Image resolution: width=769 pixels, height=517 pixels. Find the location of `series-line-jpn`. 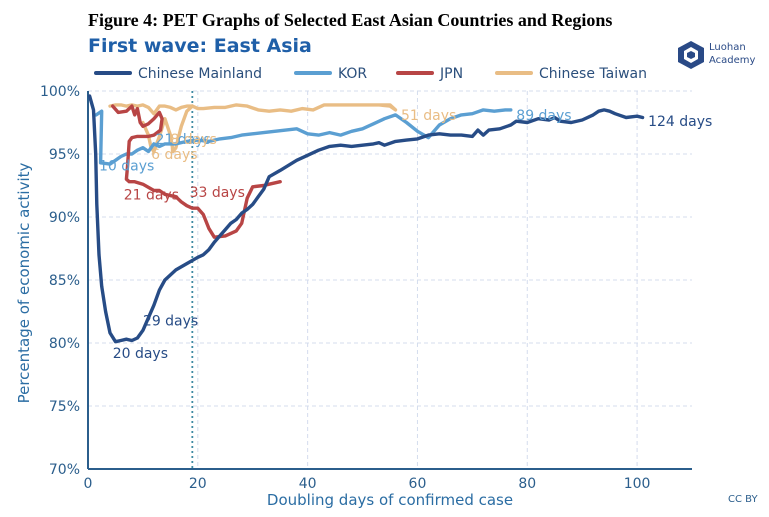

series-line-jpn is located at coordinates (196, 171).